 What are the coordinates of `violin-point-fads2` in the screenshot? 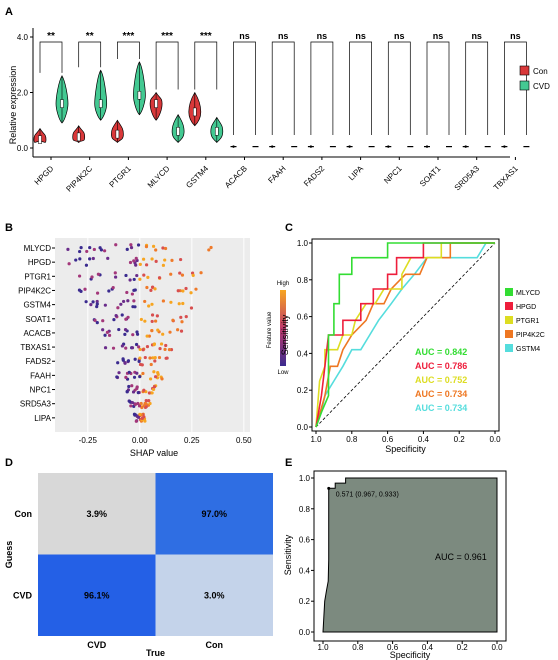 It's located at (311, 146).